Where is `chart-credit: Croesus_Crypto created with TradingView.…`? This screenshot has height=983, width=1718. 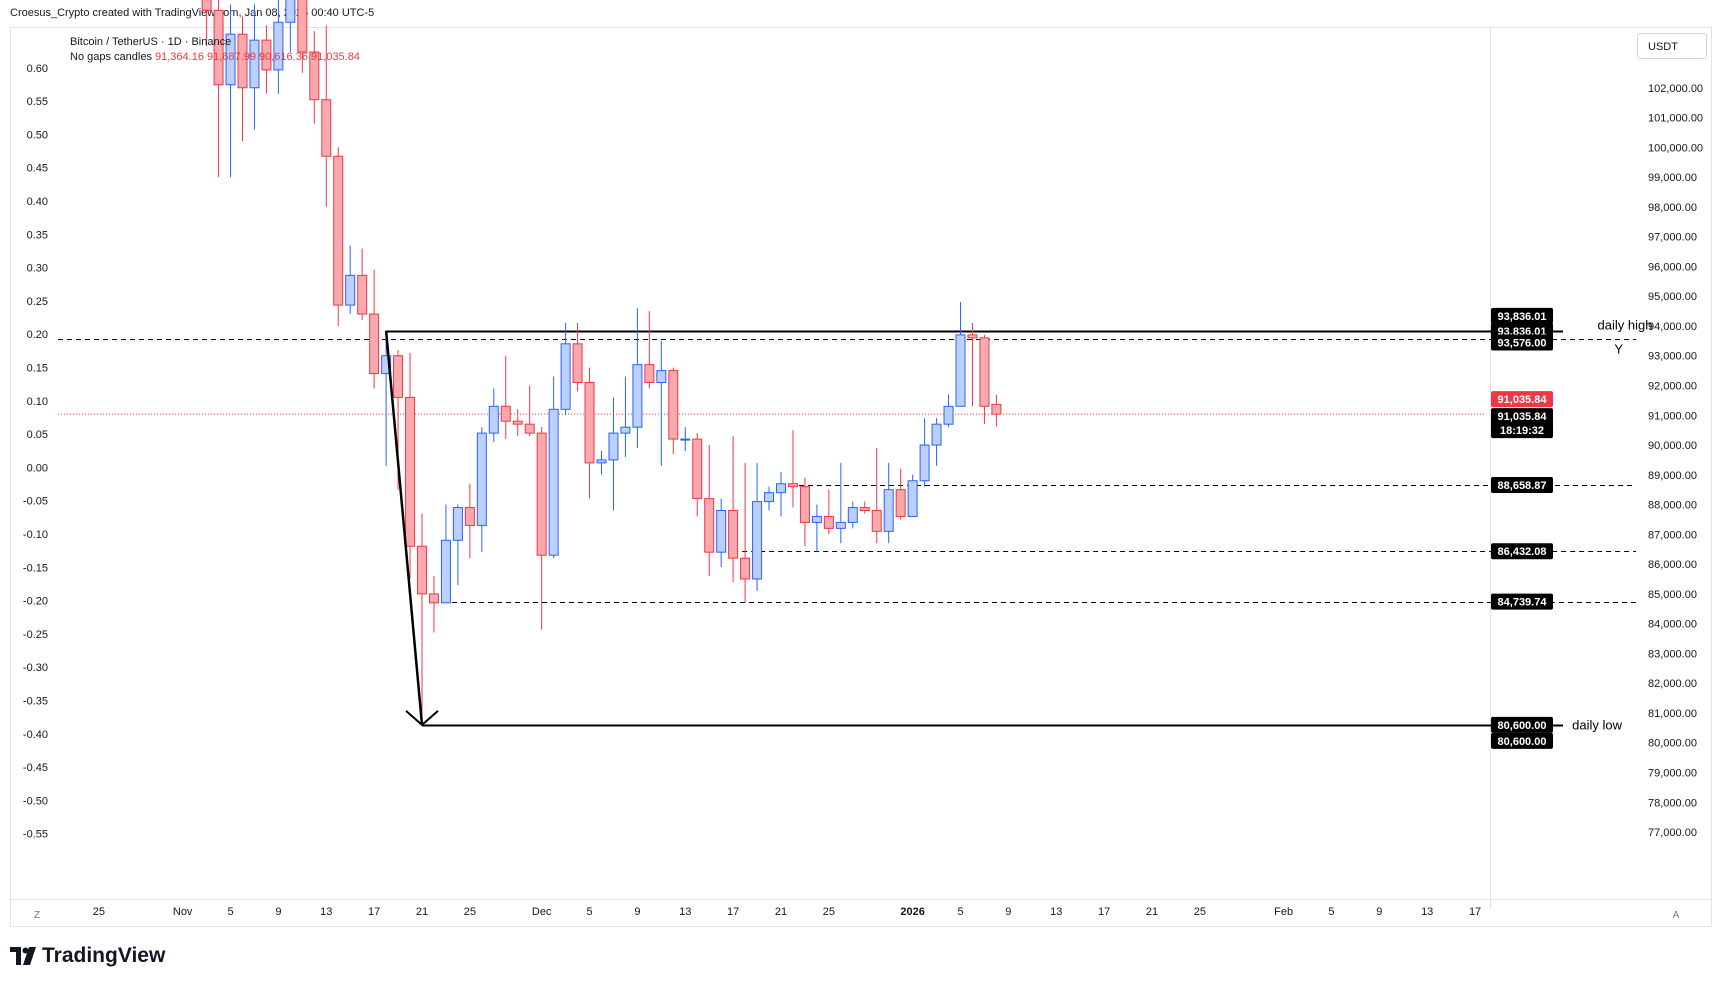 chart-credit: Croesus_Crypto created with TradingView.… is located at coordinates (192, 13).